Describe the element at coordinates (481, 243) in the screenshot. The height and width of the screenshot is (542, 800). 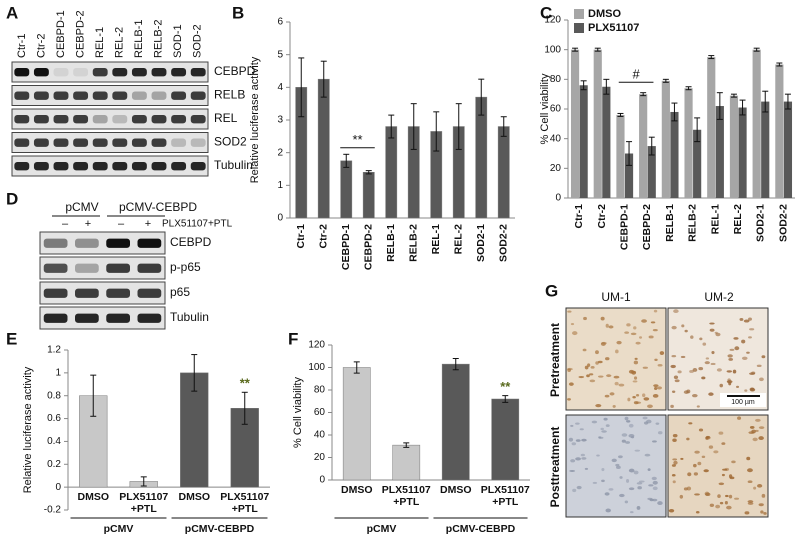
I see `x-tick-label: SOD2-1` at that location.